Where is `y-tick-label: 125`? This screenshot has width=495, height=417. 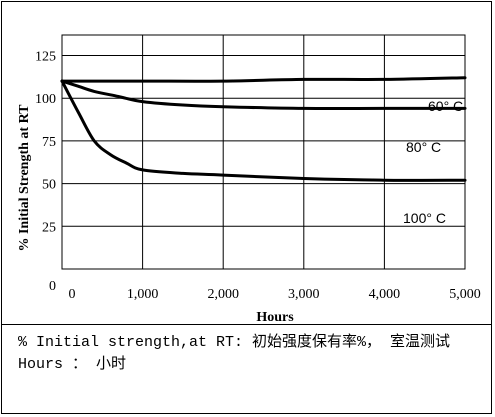
y-tick-label: 125 is located at coordinates (45, 56).